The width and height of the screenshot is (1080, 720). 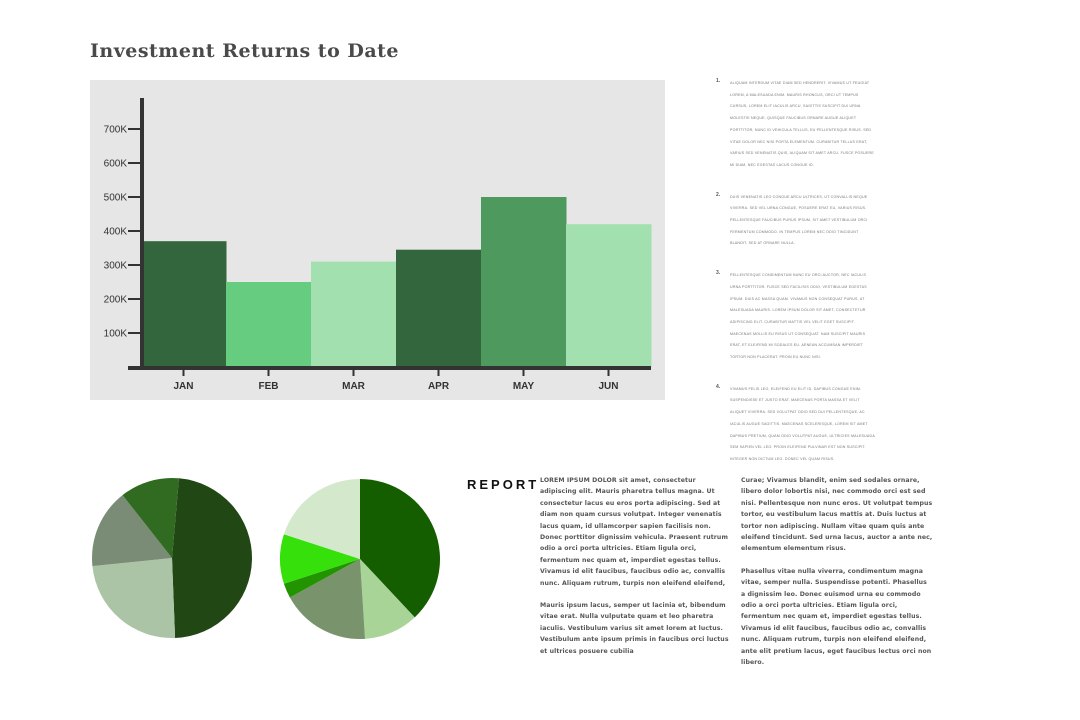 I want to click on y-tick-label: 600K, so click(x=116, y=164).